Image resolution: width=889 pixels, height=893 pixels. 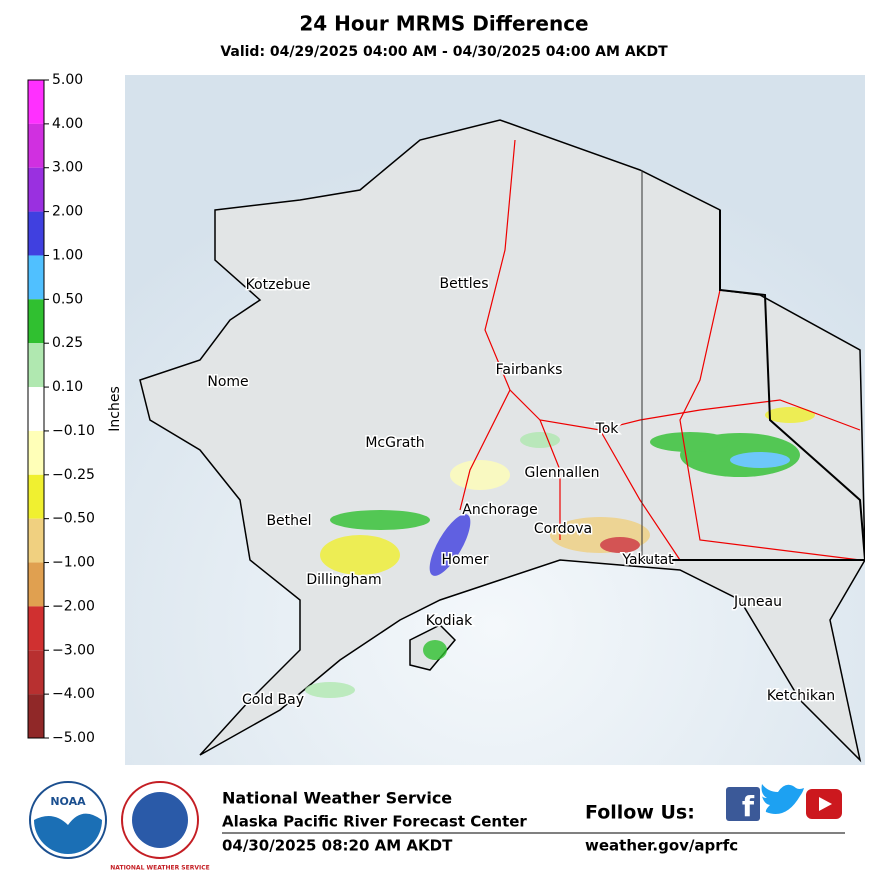 I want to click on follow: Follow Us:, so click(x=640, y=813).